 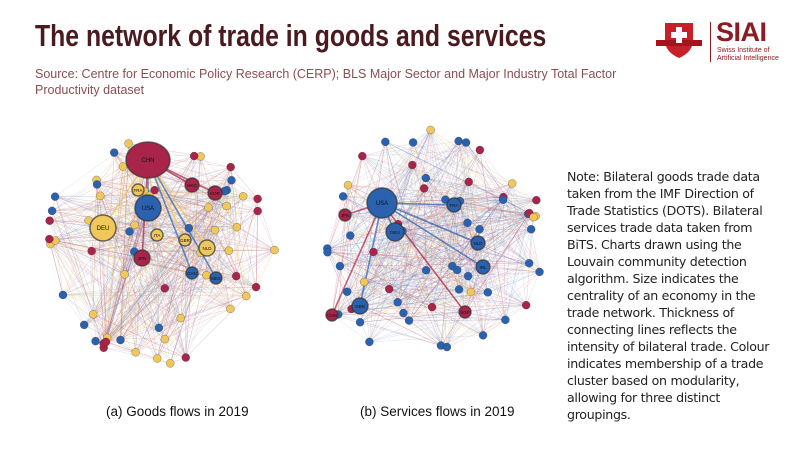 What do you see at coordinates (170, 216) in the screenshot?
I see `major-trade-edge` at bounding box center [170, 216].